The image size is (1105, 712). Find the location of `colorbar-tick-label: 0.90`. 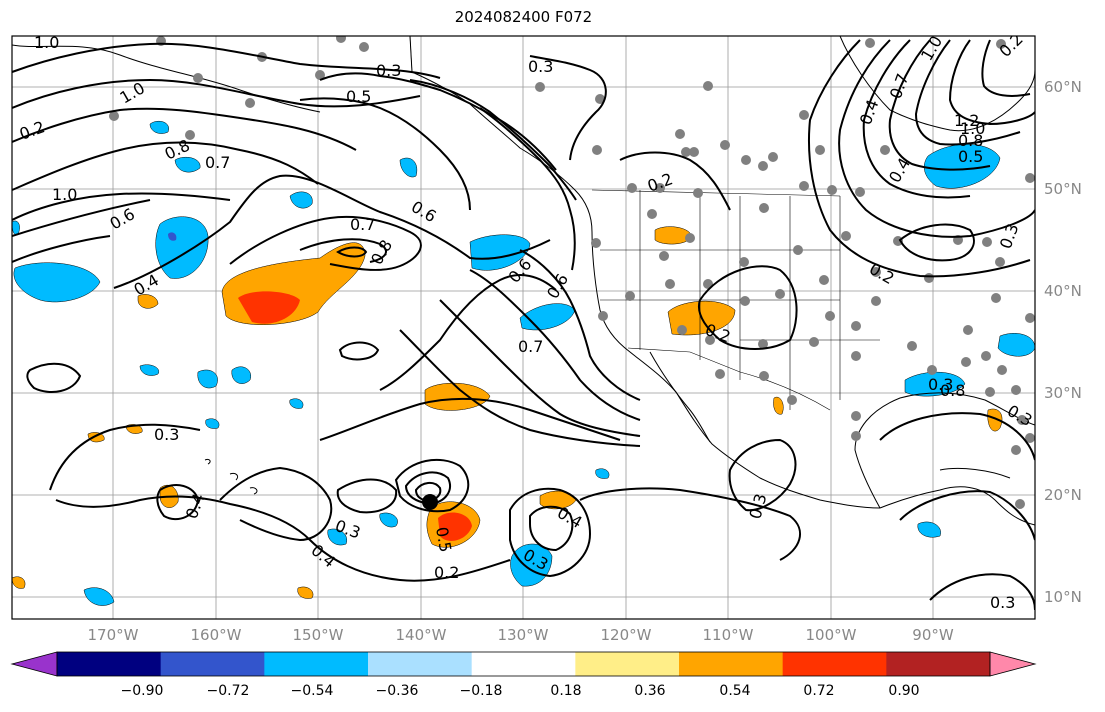

colorbar-tick-label: 0.90 is located at coordinates (904, 691).